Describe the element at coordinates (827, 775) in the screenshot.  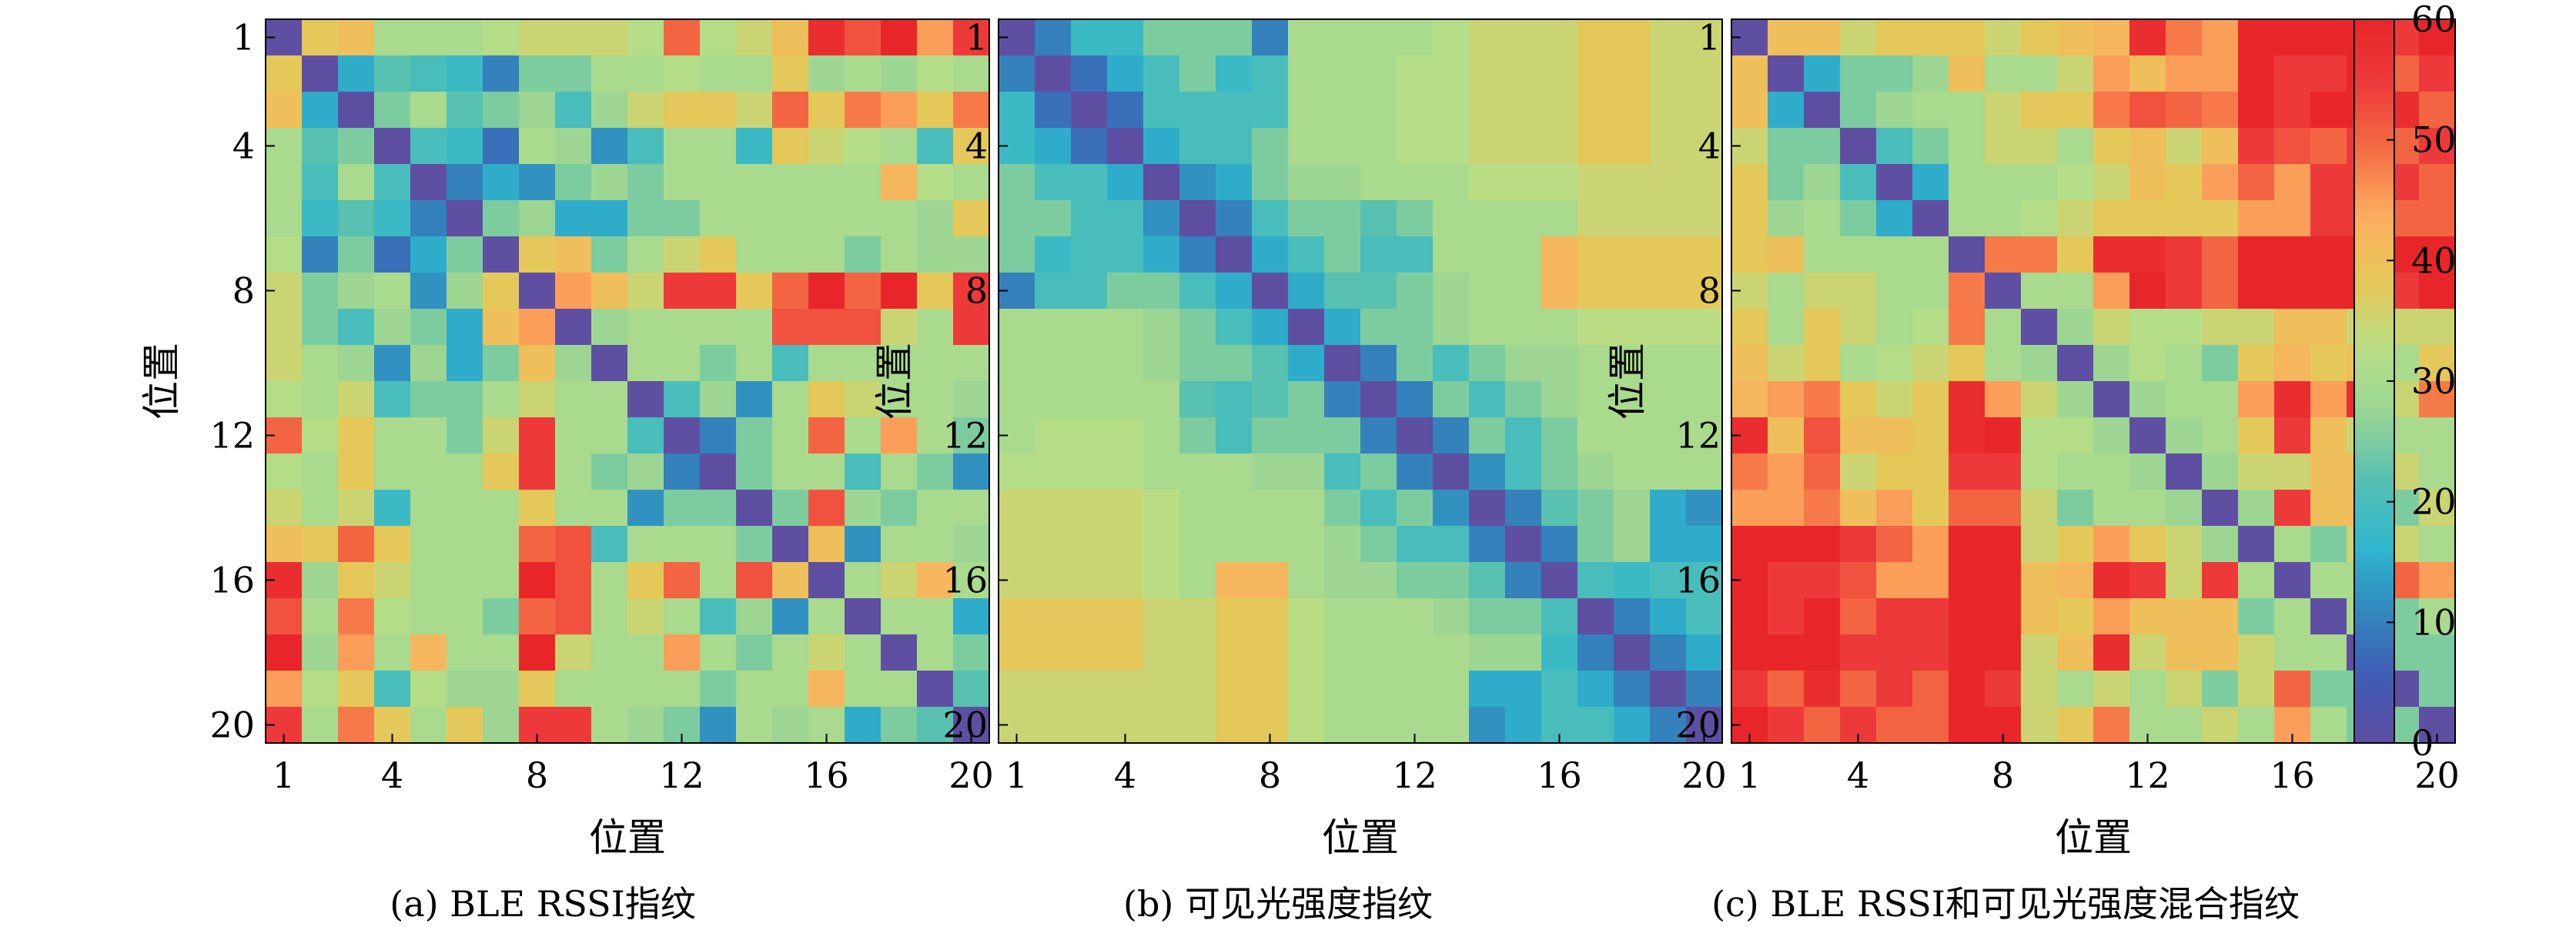
I see `x-tick-label: 16` at that location.